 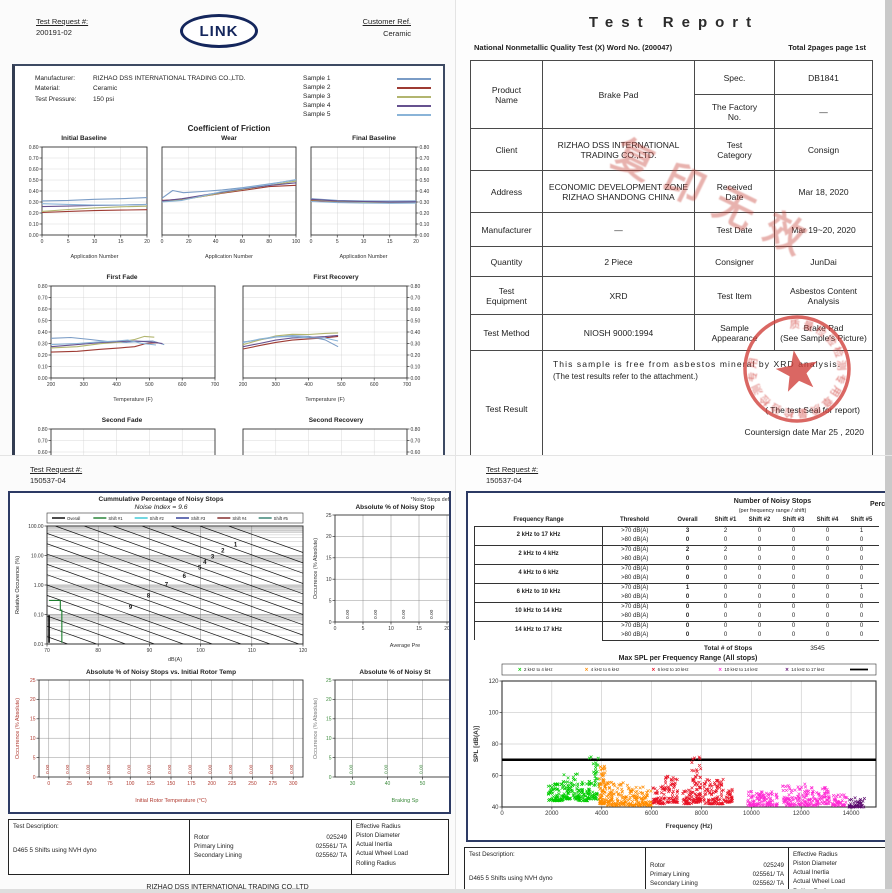 What do you see at coordinates (150, 784) in the screenshot?
I see `svg-text: 125` at bounding box center [150, 784].